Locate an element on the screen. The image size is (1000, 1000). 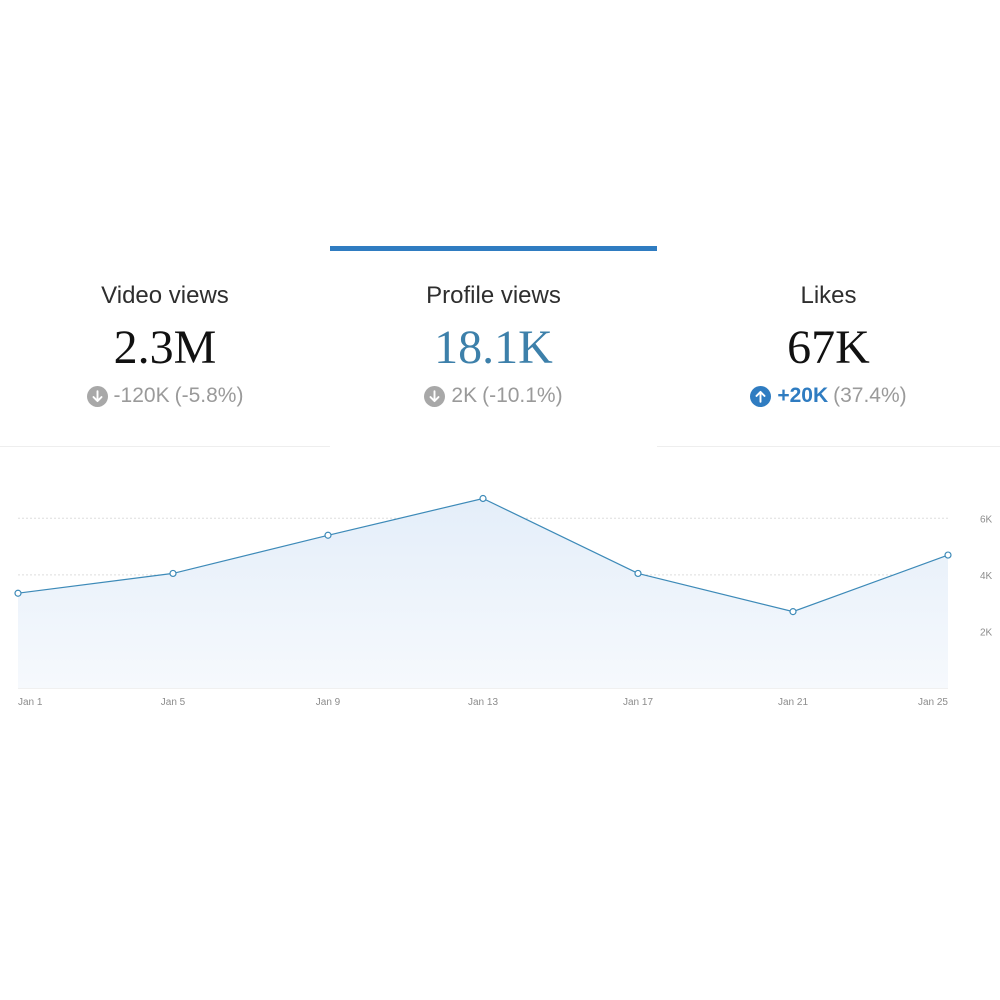
metric-value: 2.3M is located at coordinates (165, 347).